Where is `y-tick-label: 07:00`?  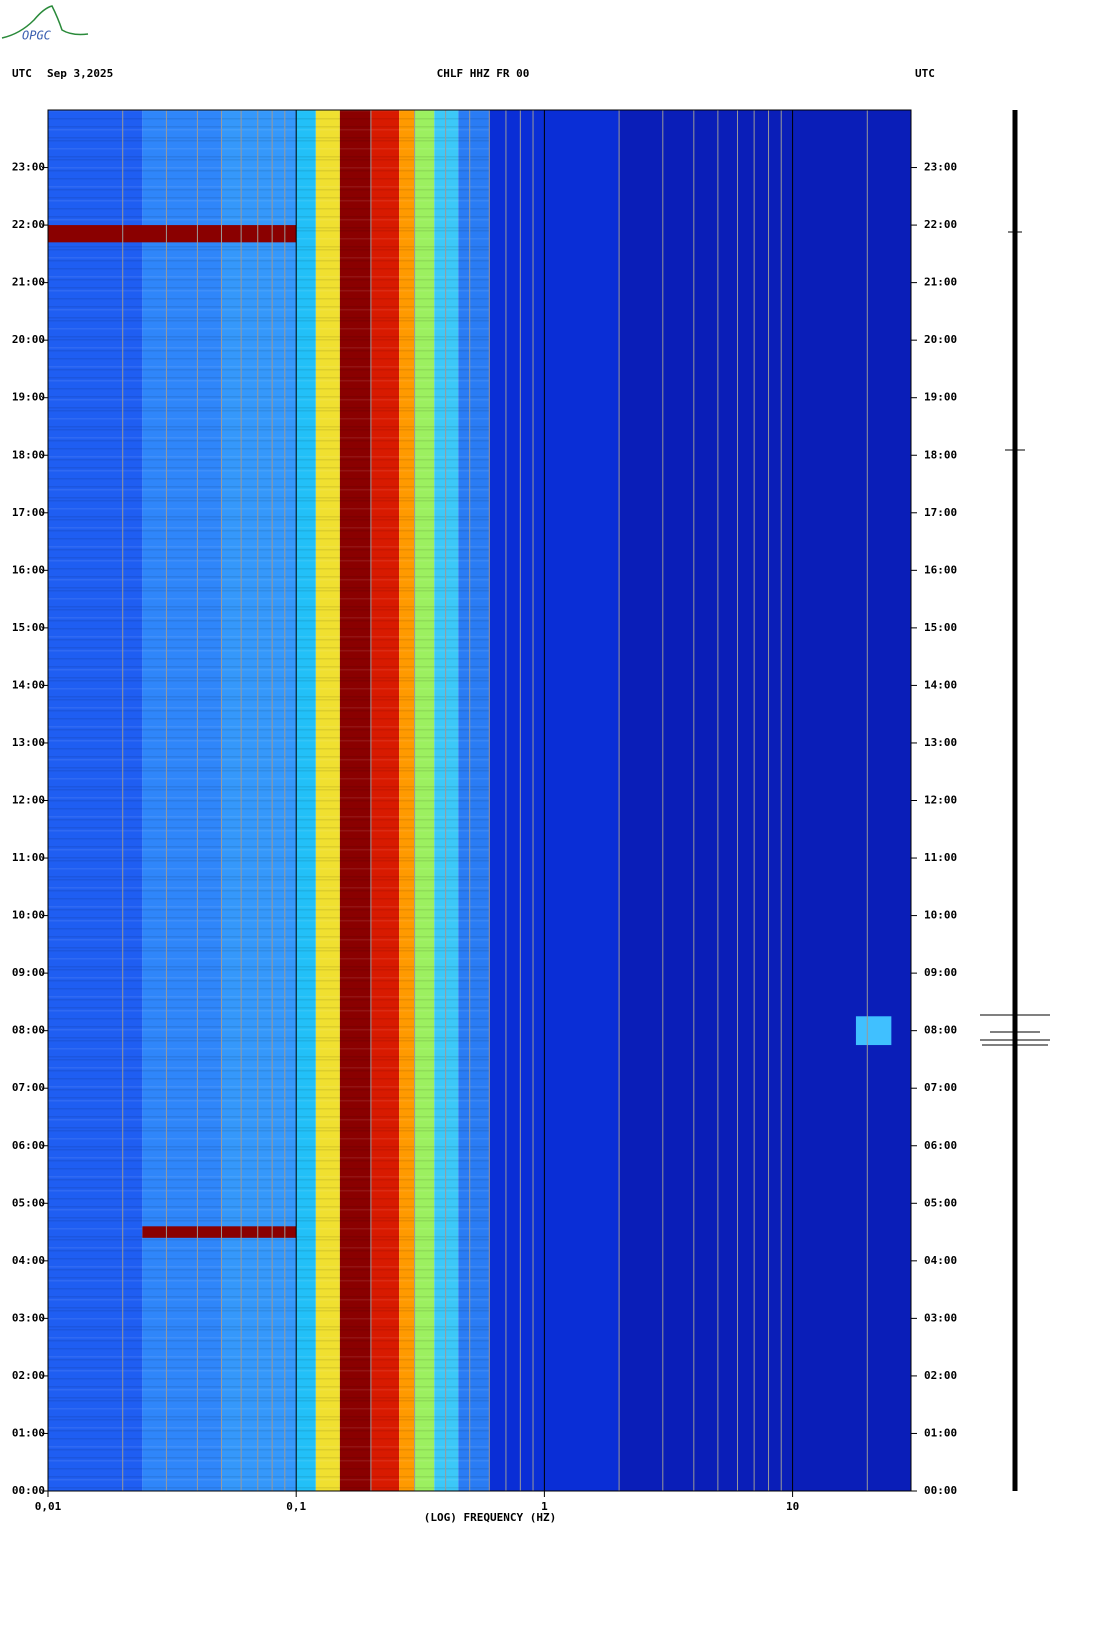
y-tick-label: 07:00 is located at coordinates (940, 1087).